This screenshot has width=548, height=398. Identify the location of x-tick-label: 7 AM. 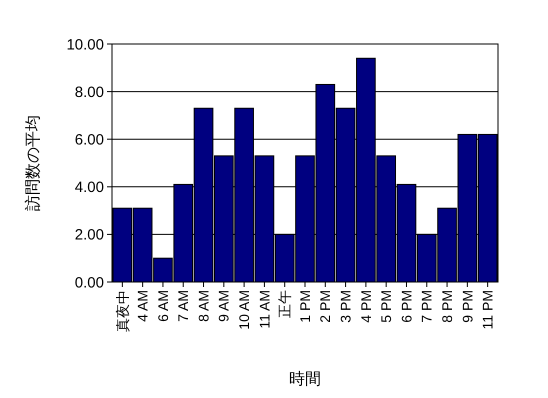
(183, 306).